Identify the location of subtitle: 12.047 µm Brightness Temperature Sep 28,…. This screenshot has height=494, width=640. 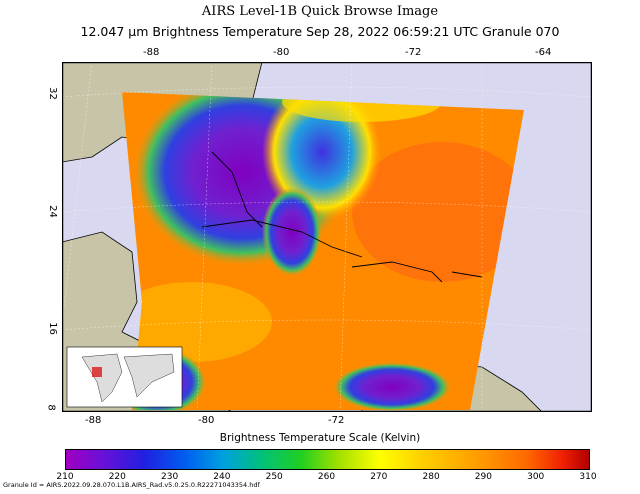
(320, 31).